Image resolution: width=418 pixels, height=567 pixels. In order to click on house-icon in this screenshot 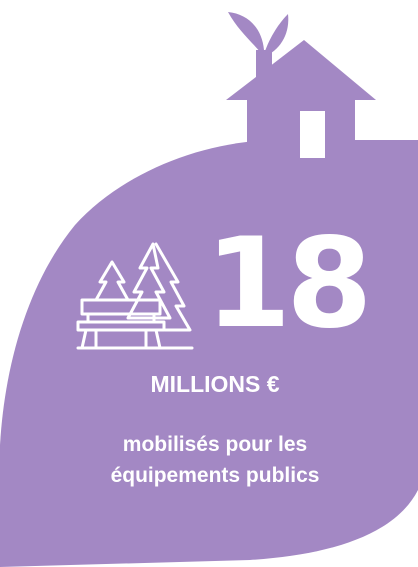, I will do `click(301, 99)`.